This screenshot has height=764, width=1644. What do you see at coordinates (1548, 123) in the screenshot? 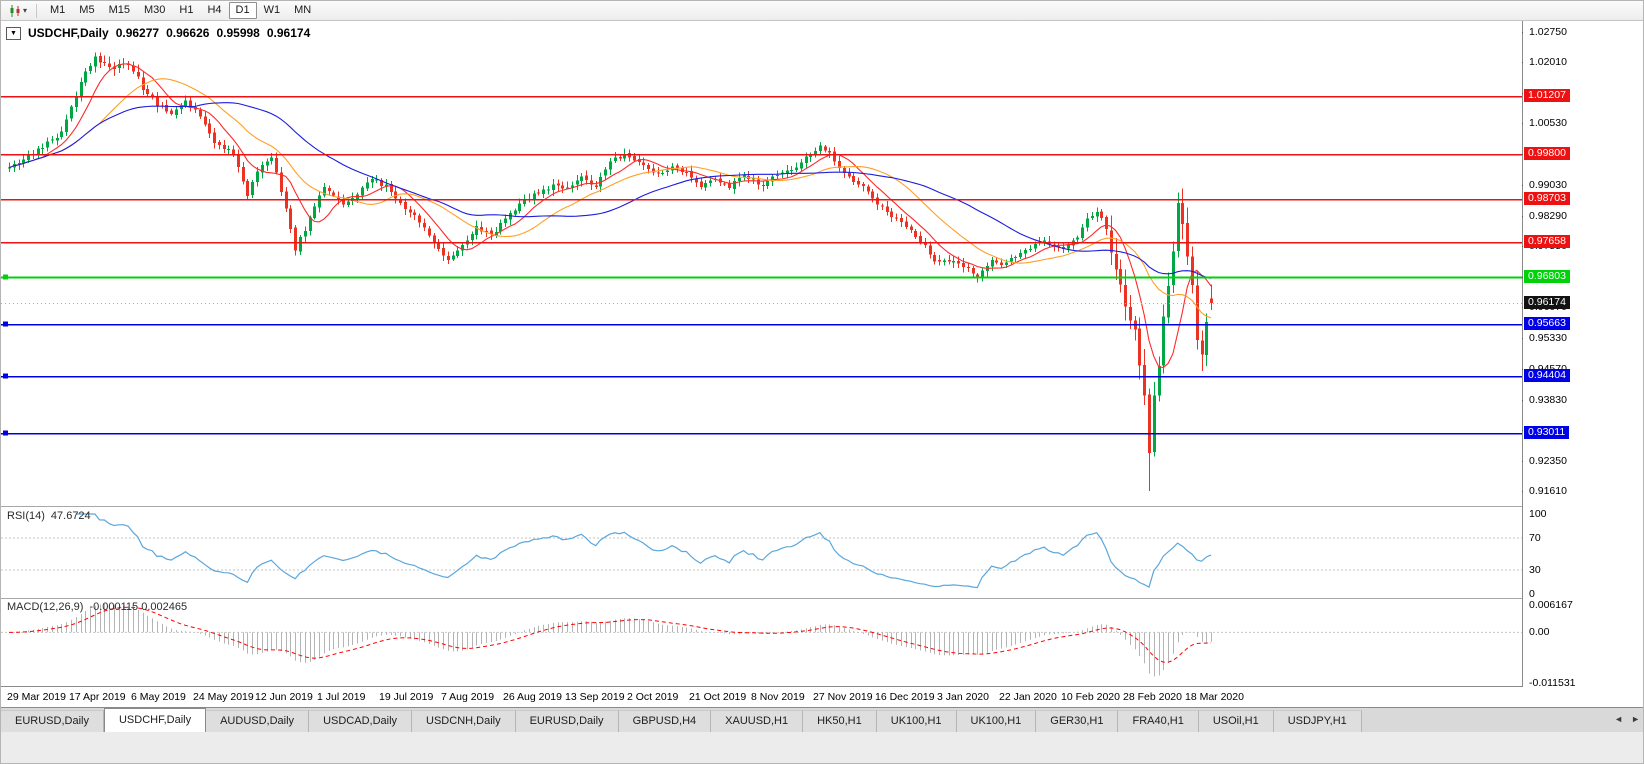
I see `price-tick-label: 1.00530` at bounding box center [1548, 123].